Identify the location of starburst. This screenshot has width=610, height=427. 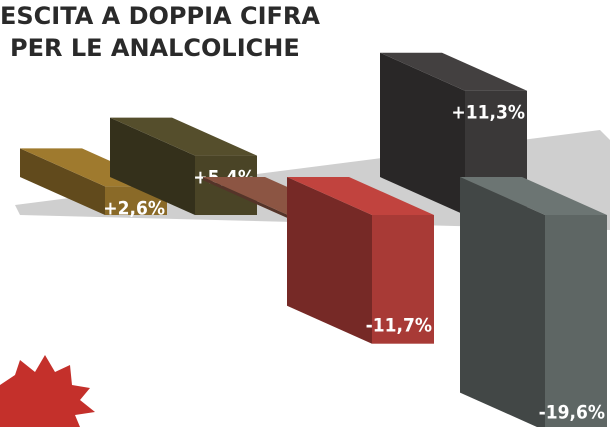
(47, 391).